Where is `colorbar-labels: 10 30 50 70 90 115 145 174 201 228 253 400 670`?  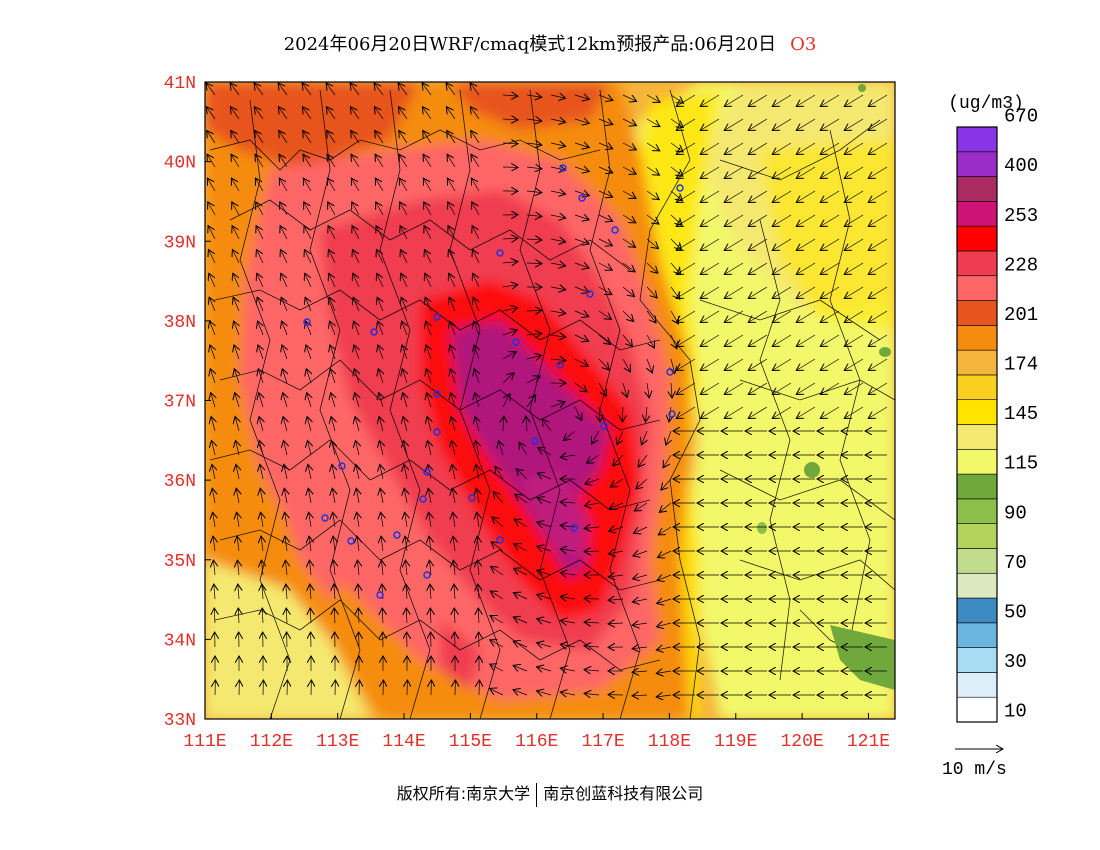 colorbar-labels: 10 30 50 70 90 115 145 174 201 228 253 400 670 is located at coordinates (1021, 414).